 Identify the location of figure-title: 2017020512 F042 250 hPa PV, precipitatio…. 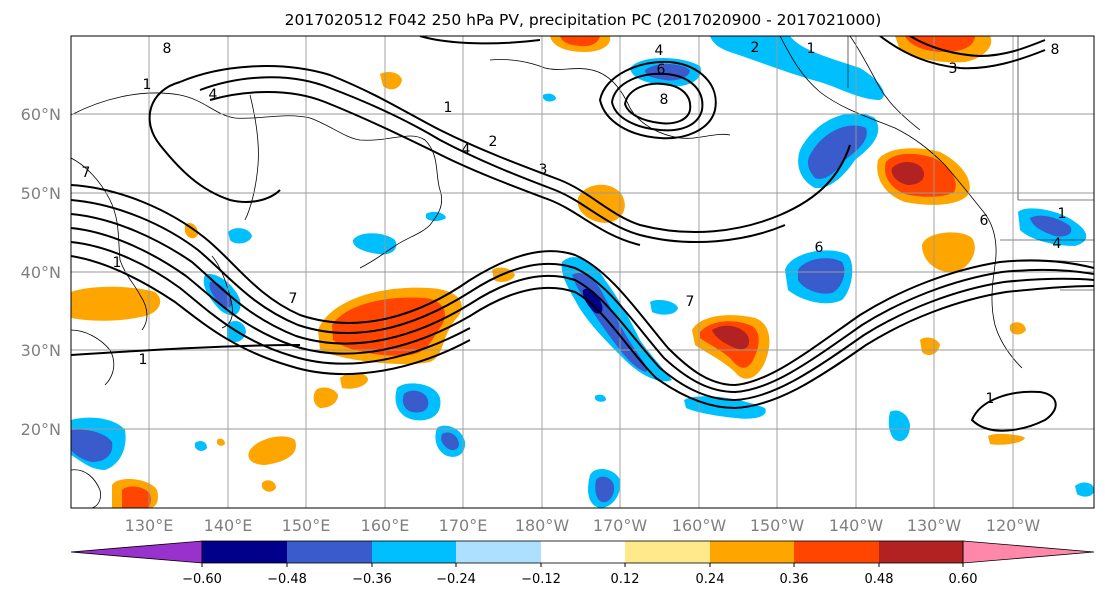
(583, 20).